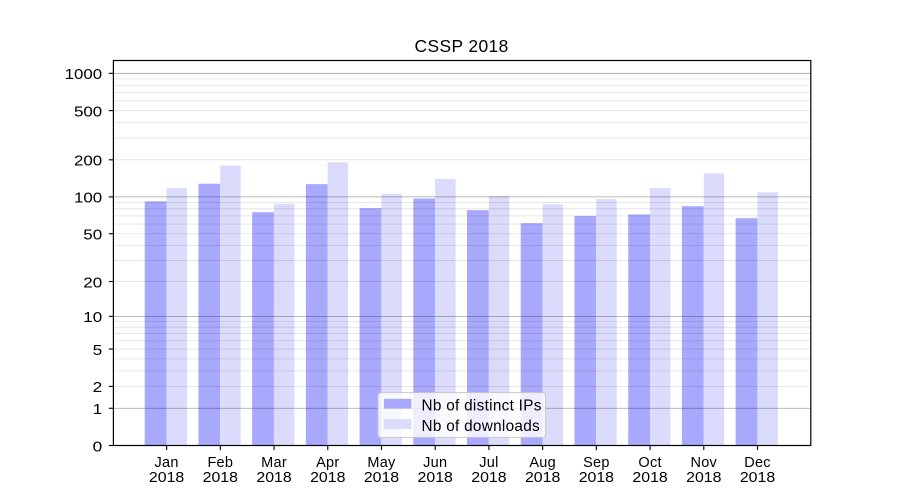 Image resolution: width=900 pixels, height=500 pixels. What do you see at coordinates (92, 317) in the screenshot?
I see `svg-text: 10` at bounding box center [92, 317].